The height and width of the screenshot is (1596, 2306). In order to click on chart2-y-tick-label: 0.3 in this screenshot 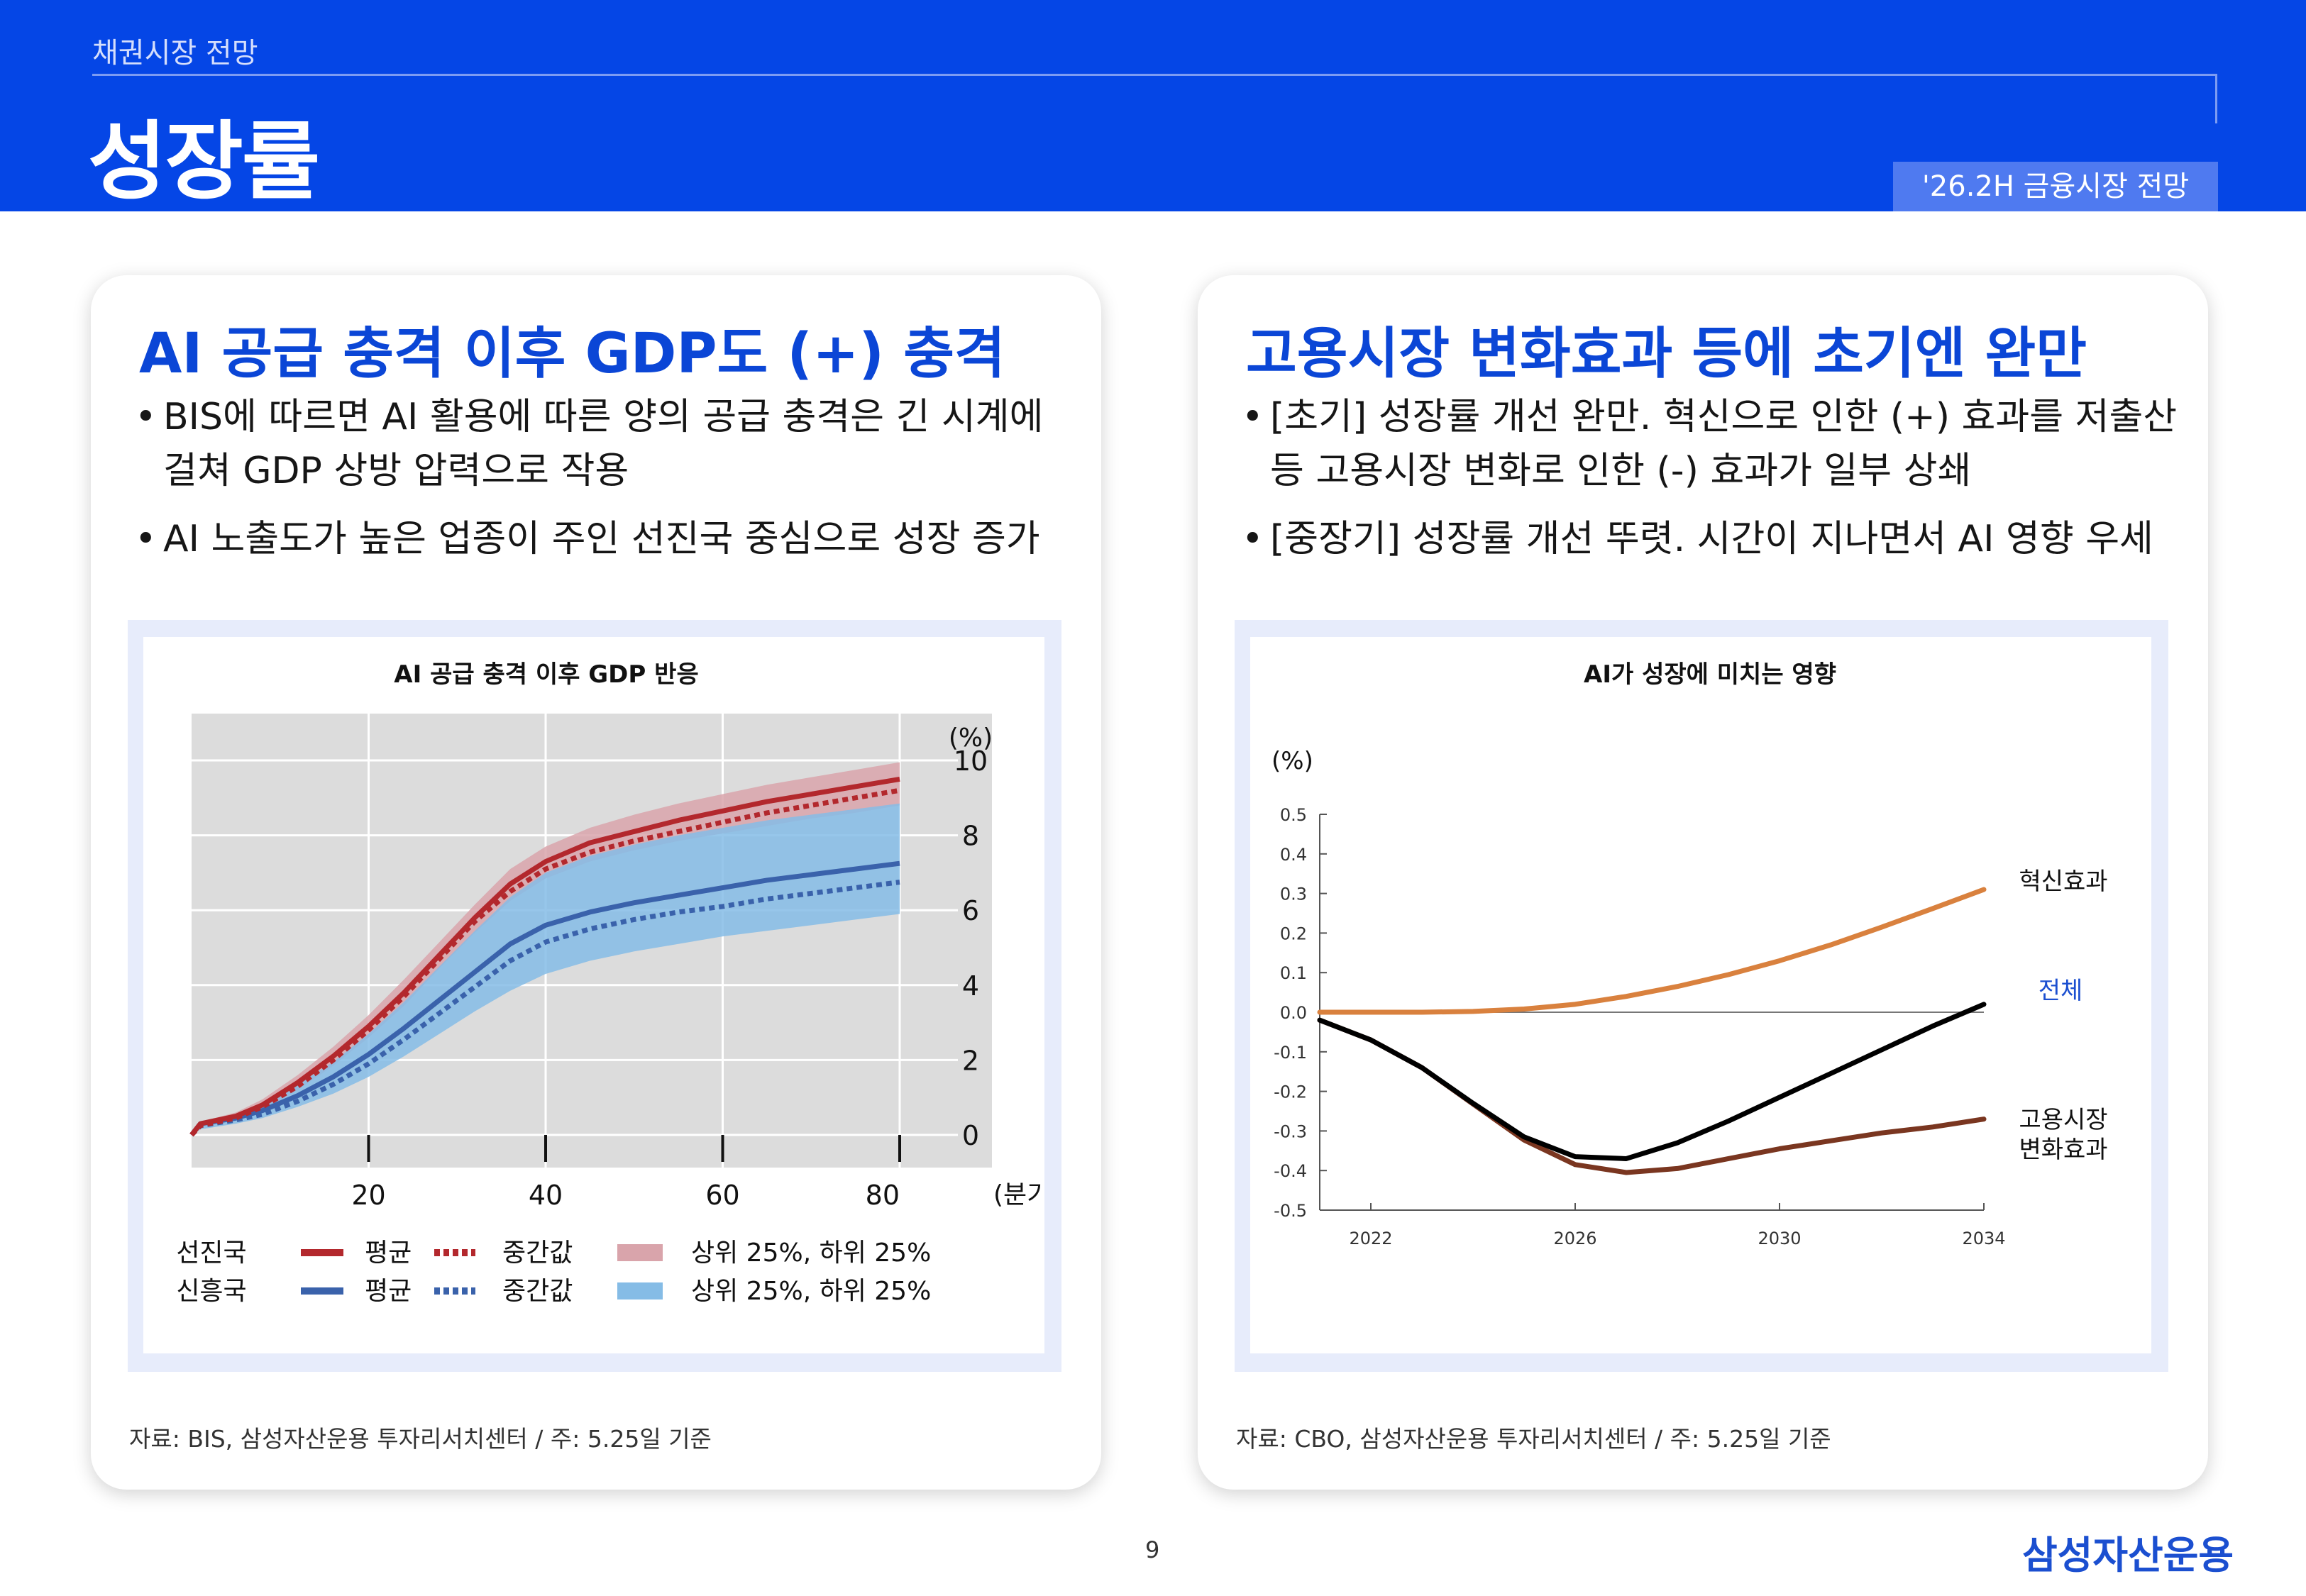, I will do `click(1293, 895)`.